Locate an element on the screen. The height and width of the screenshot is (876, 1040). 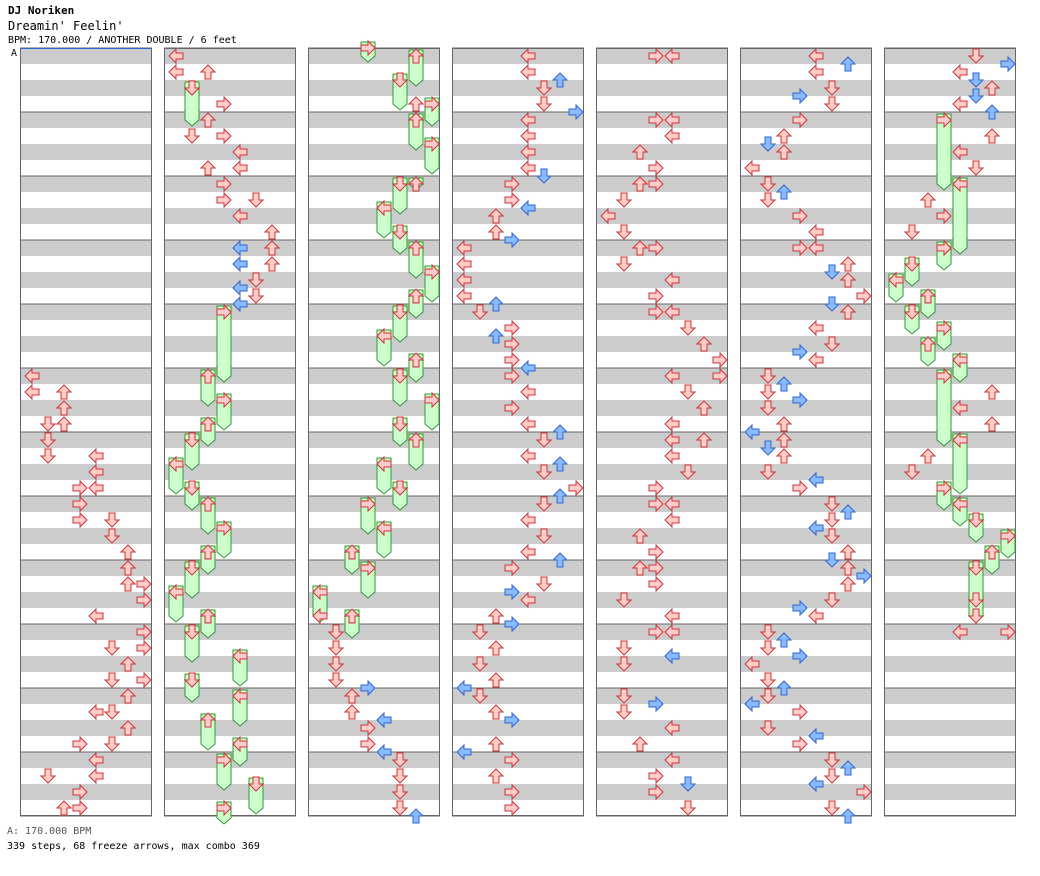
chart-column is located at coordinates (806, 432).